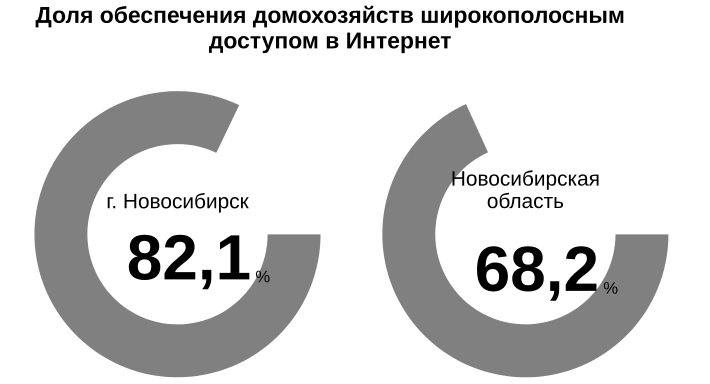  What do you see at coordinates (547, 273) in the screenshot?
I see `data-label: 68,2%` at bounding box center [547, 273].